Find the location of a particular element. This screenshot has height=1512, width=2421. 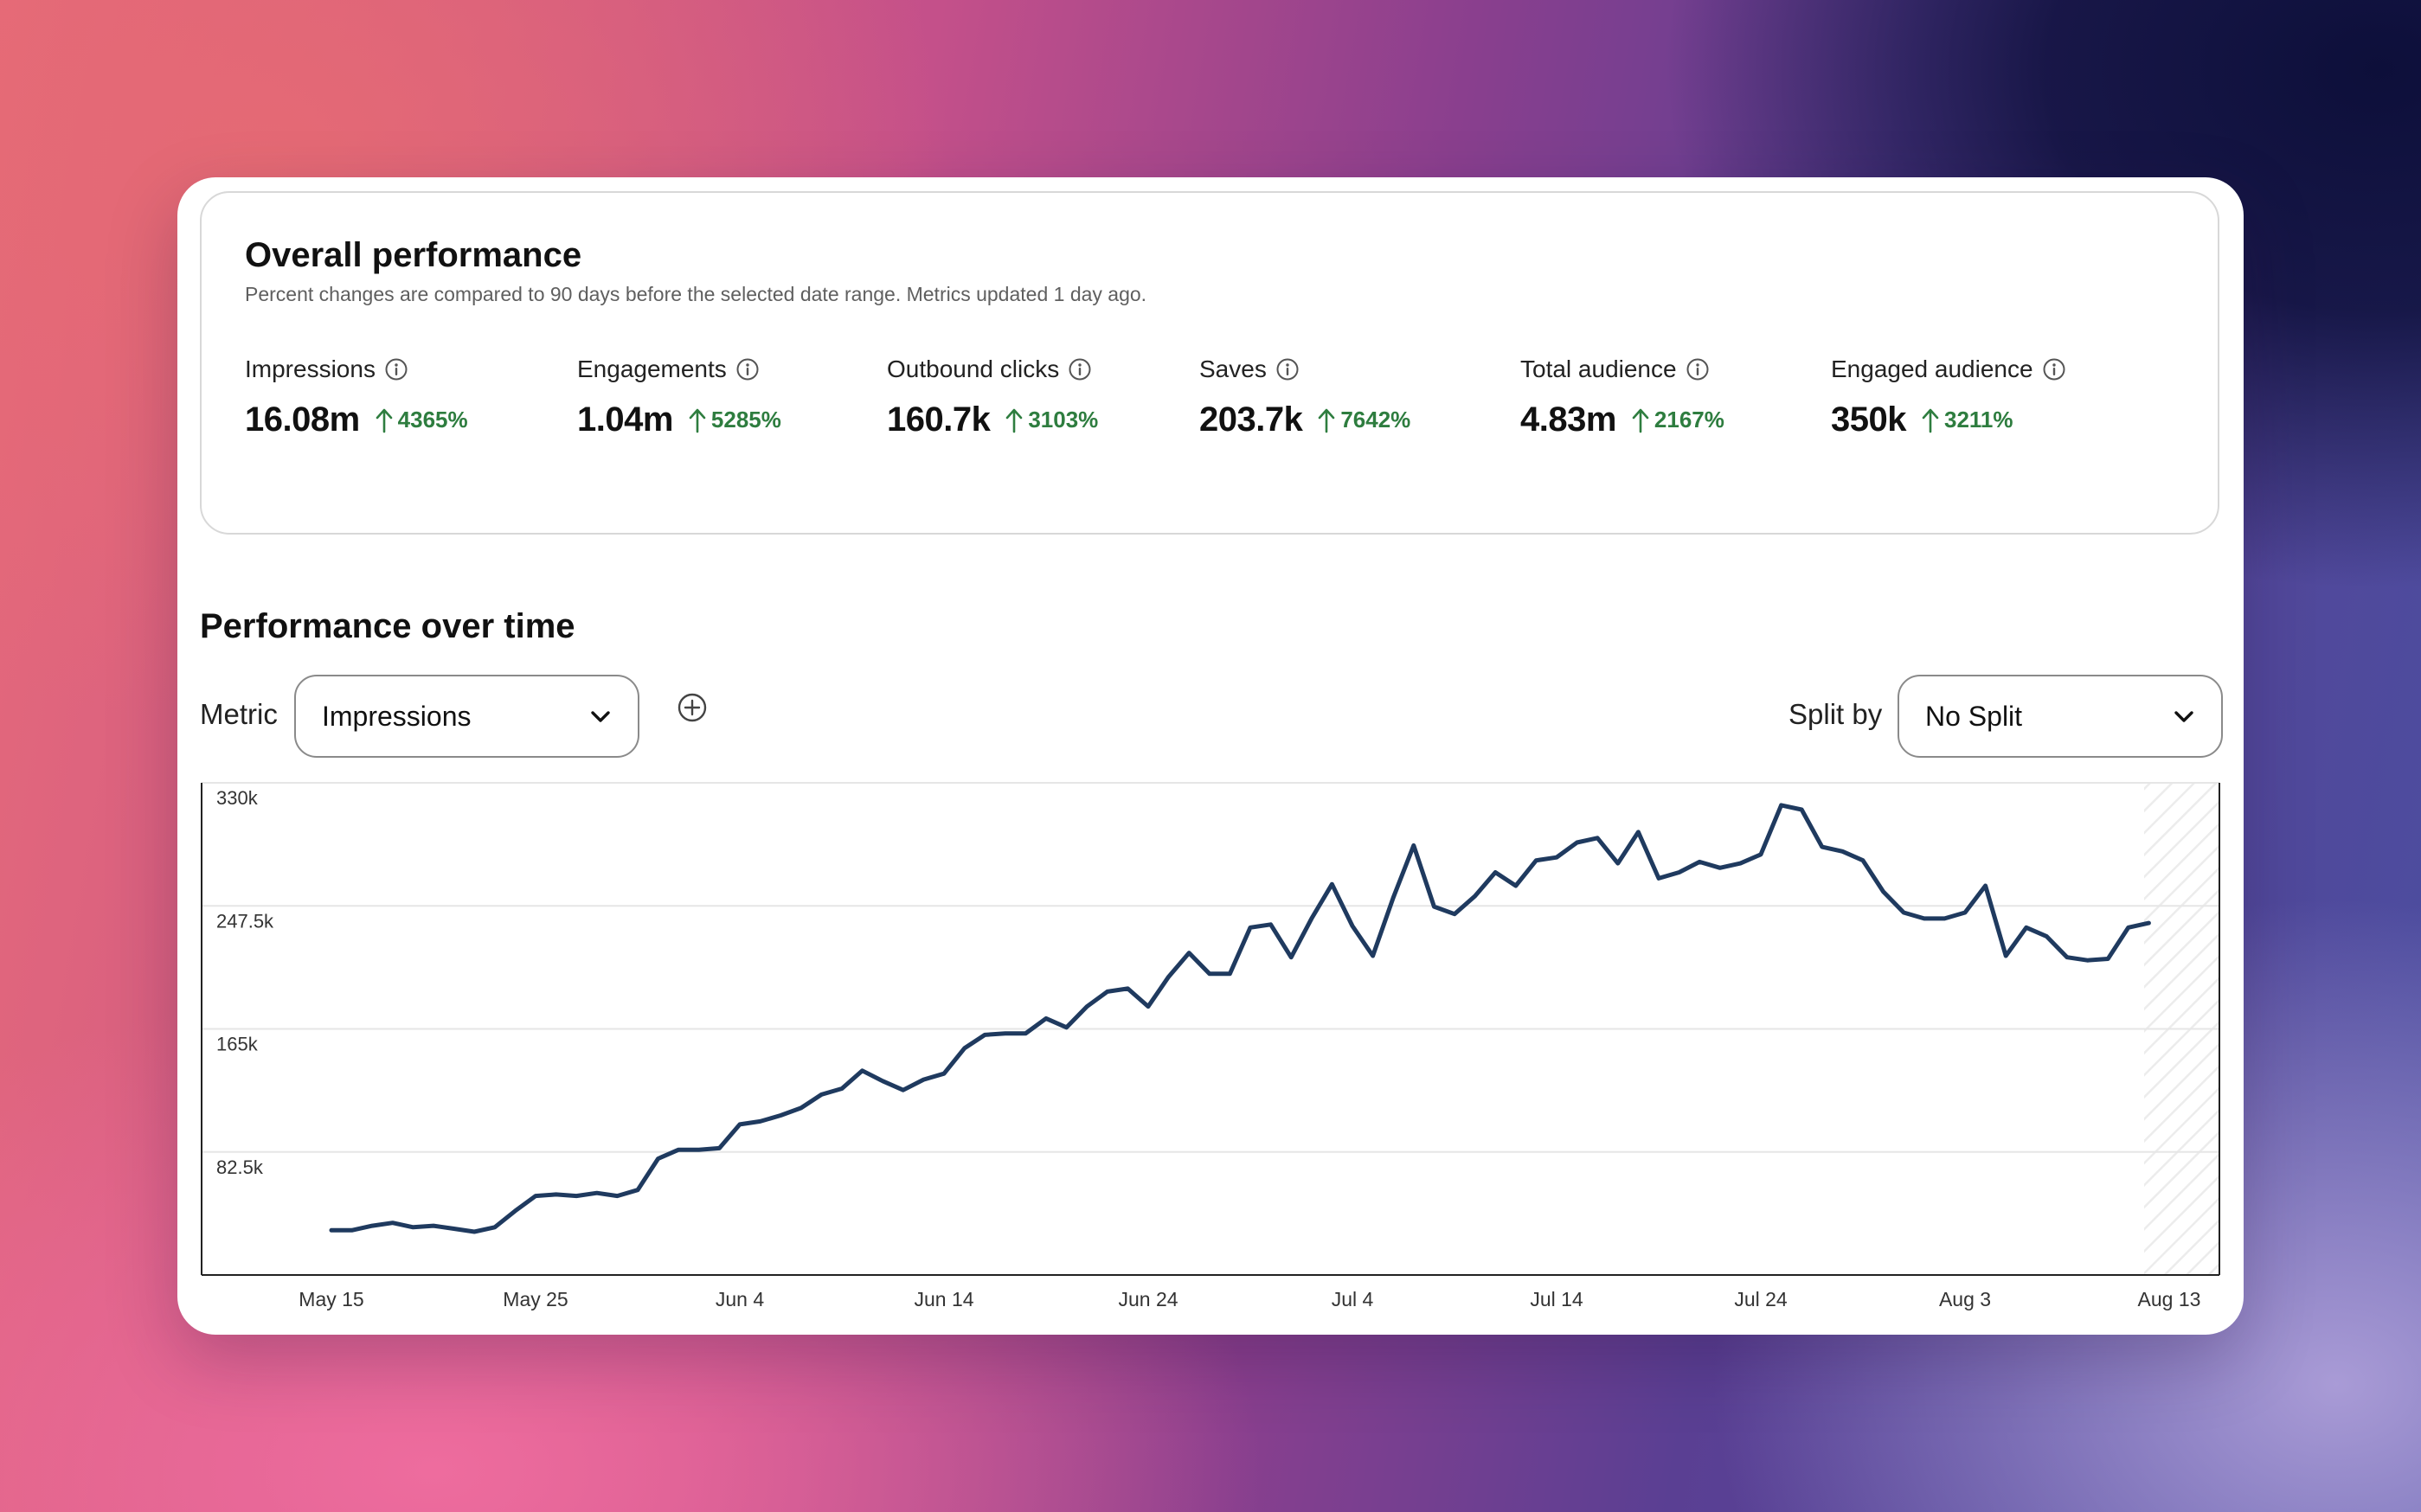

metric-select-label: Metric is located at coordinates (239, 714).